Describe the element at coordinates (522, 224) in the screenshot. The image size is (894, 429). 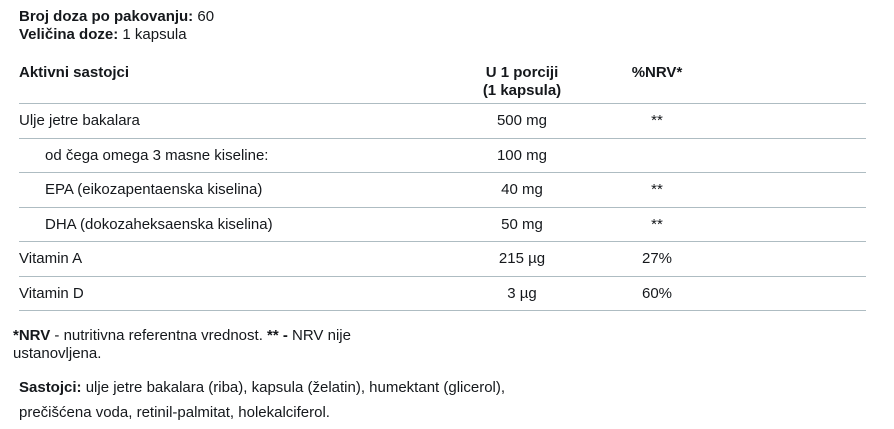
I see `amount-value: 50 mg` at that location.